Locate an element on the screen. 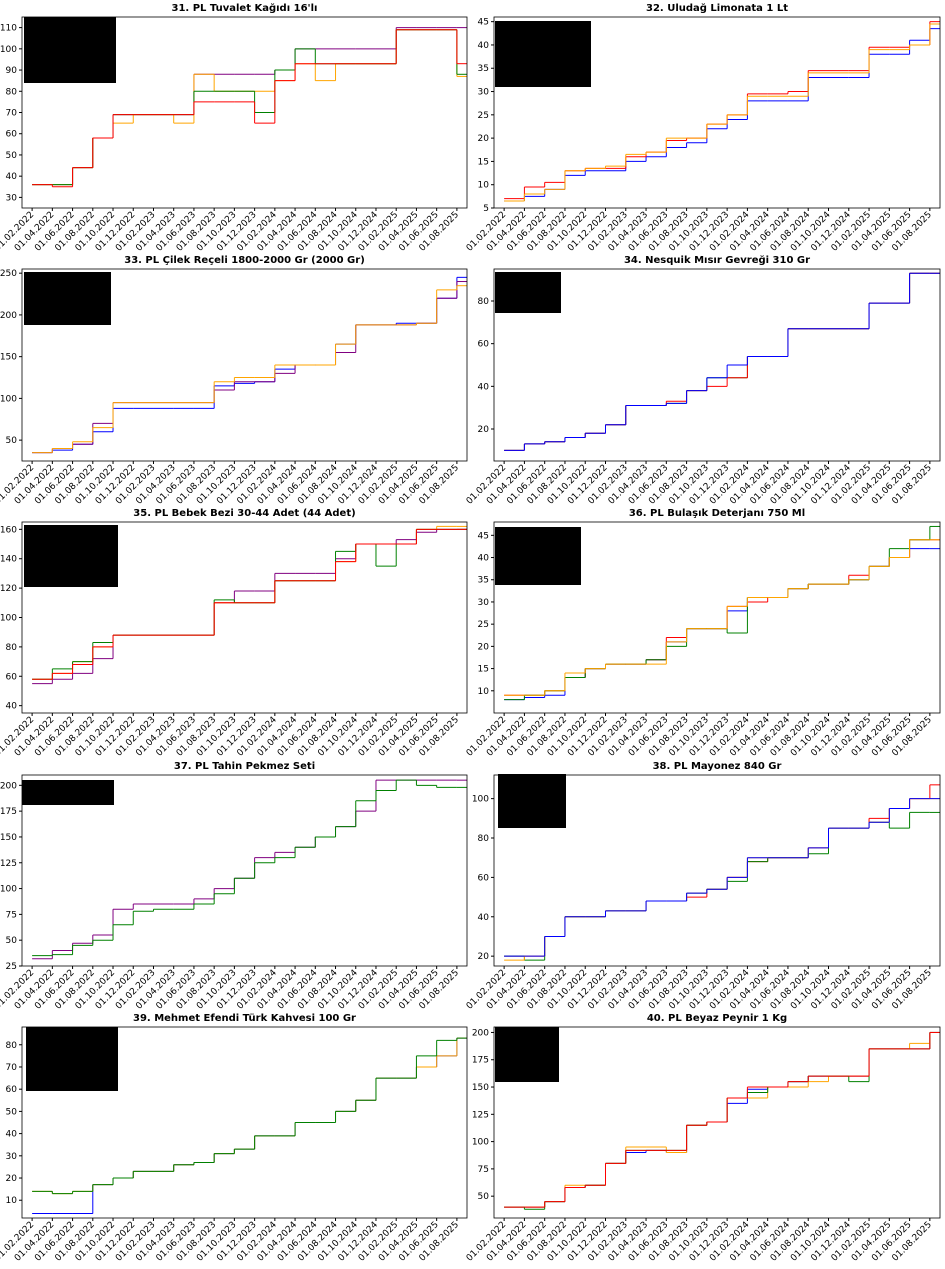 This screenshot has height=1269, width=945. y-tick-label: 110 is located at coordinates (8, 29).